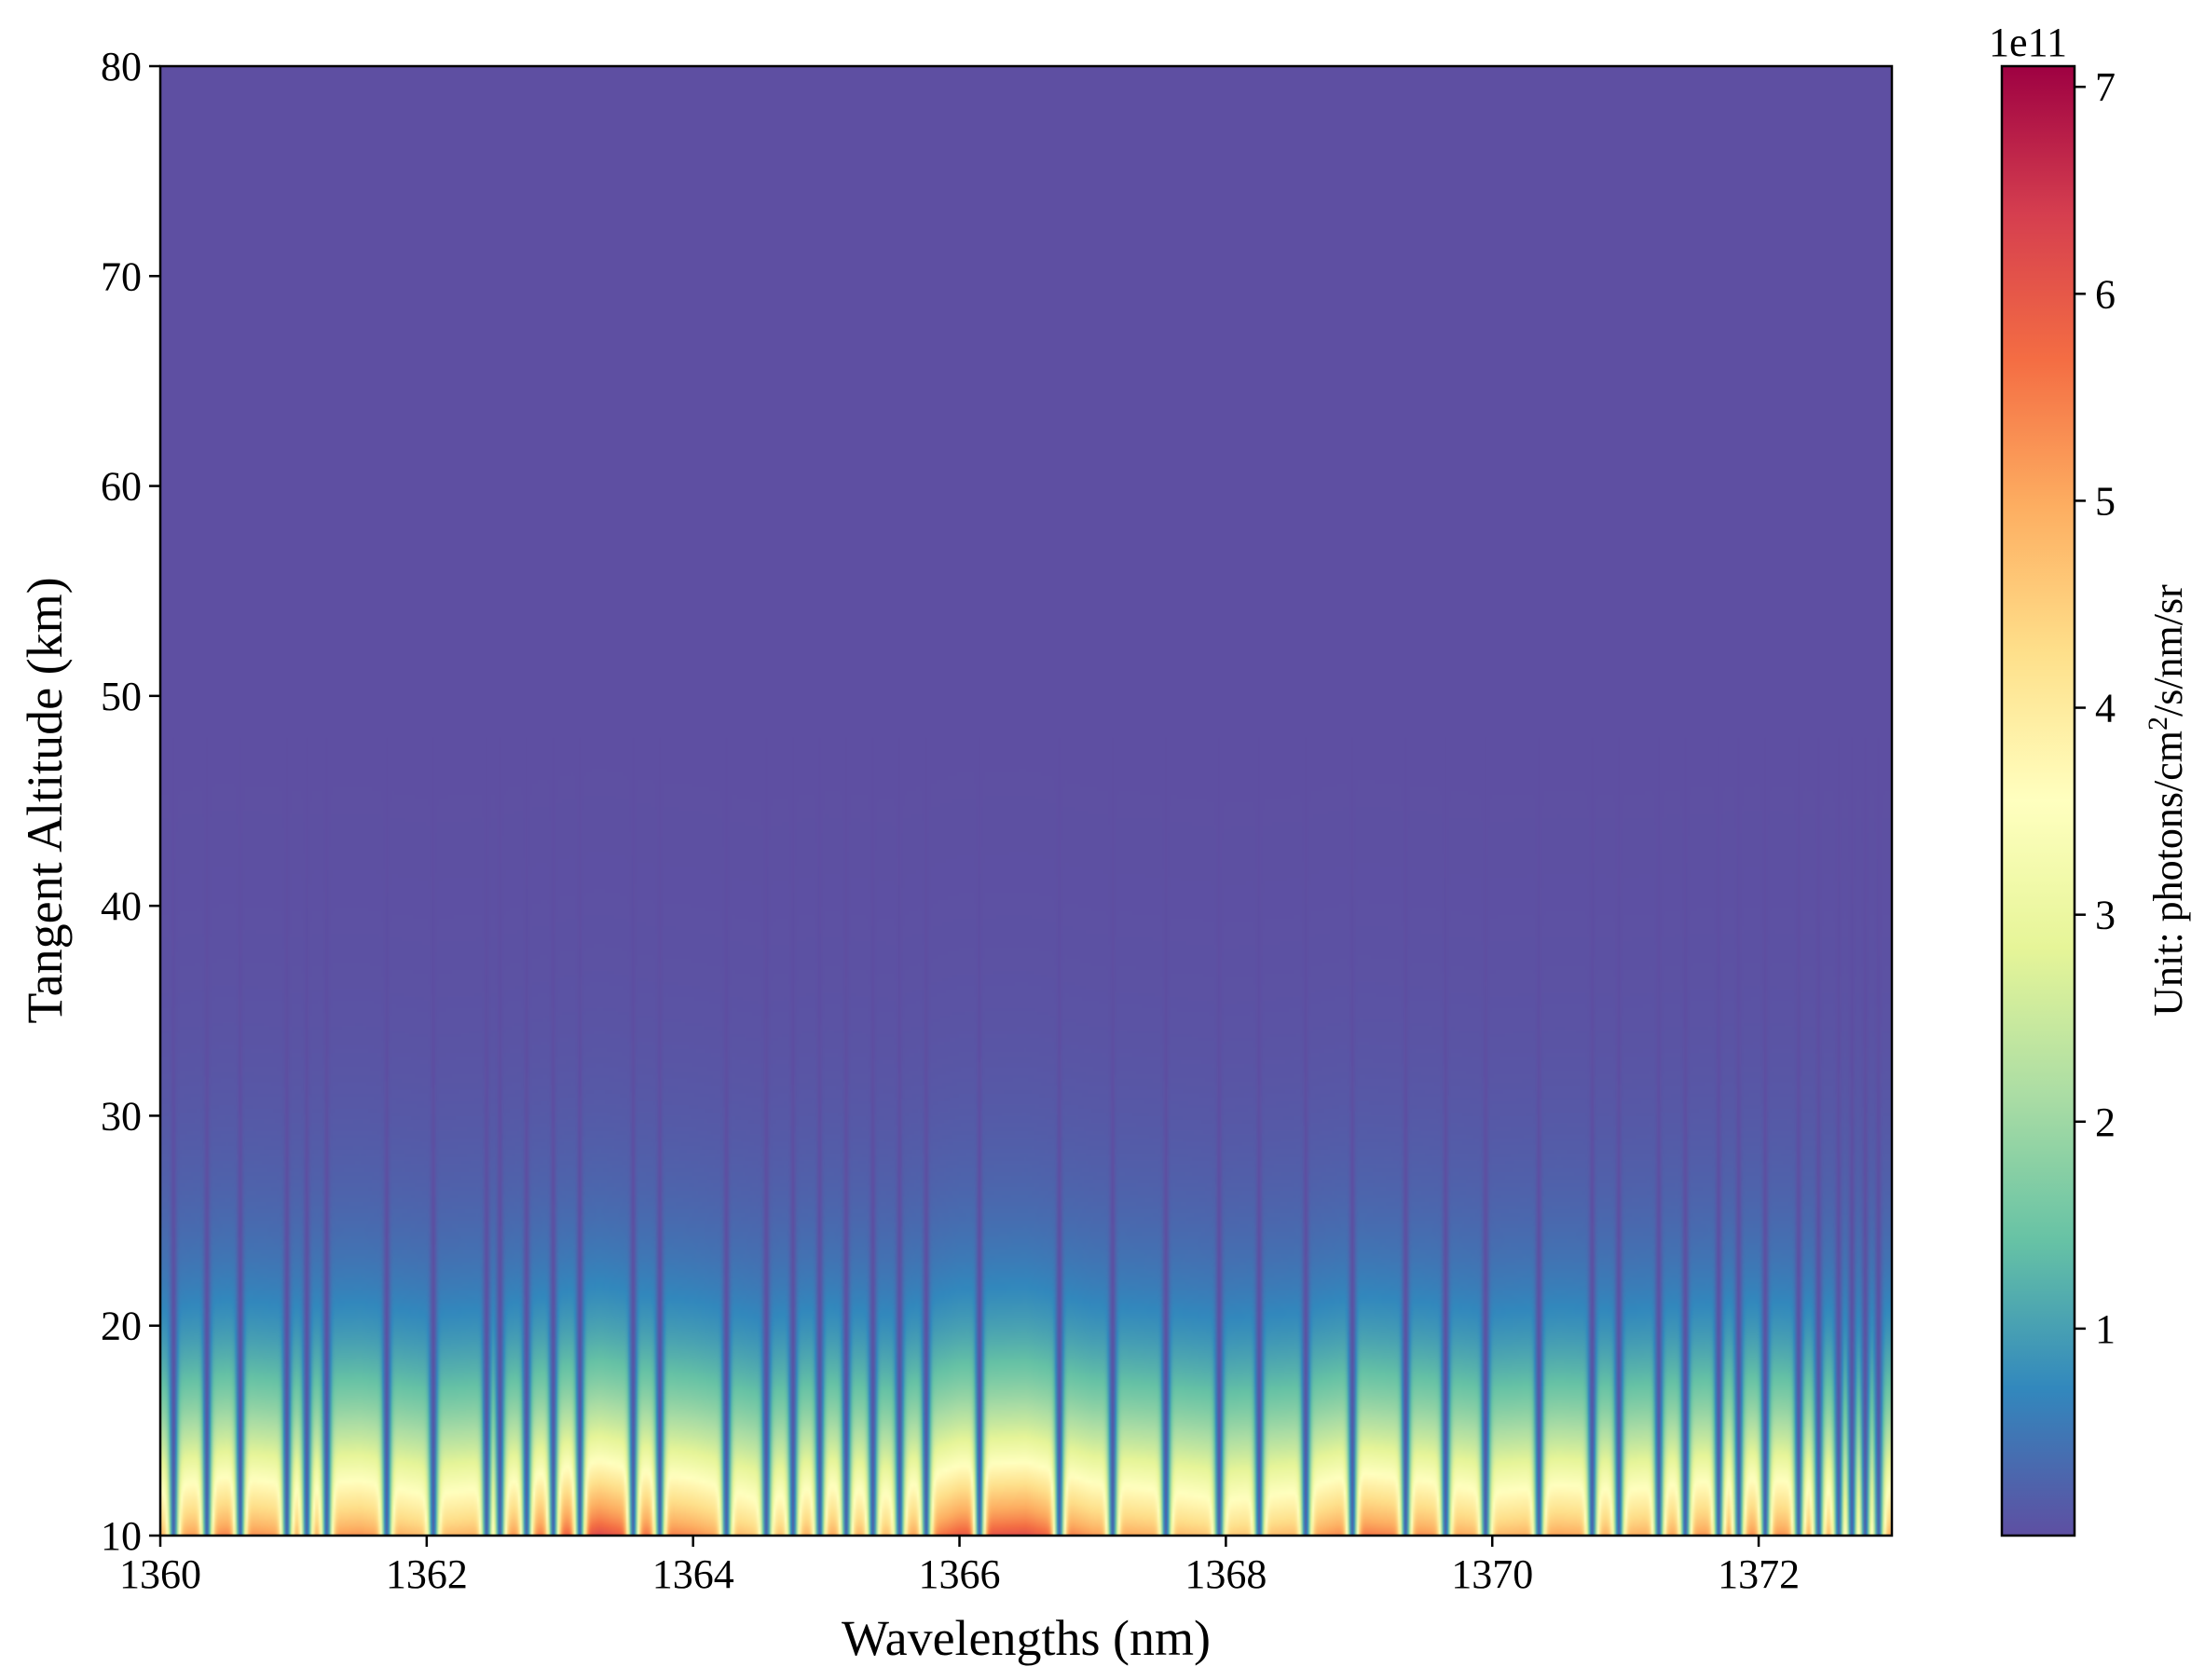  Describe the element at coordinates (427, 1574) in the screenshot. I see `x-tick-label: 1362` at that location.